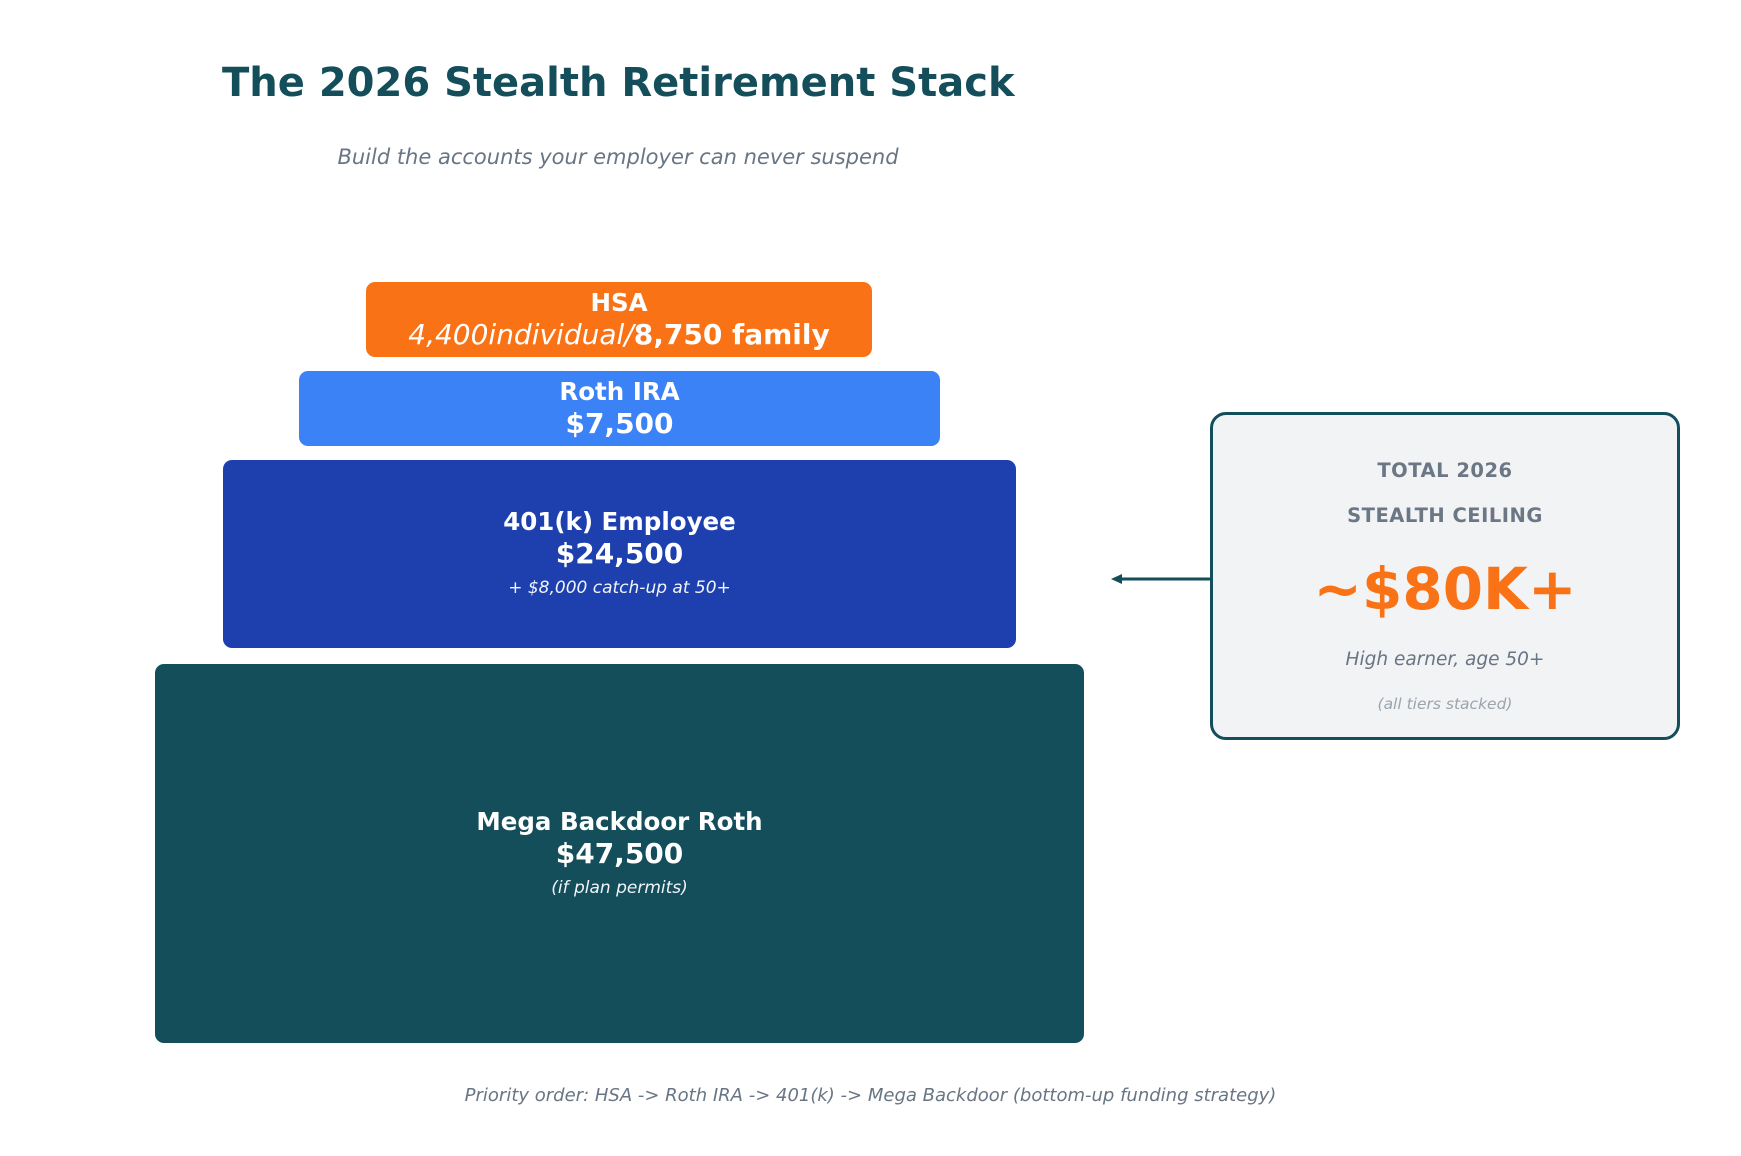 The image size is (1741, 1156). Describe the element at coordinates (619, 423) in the screenshot. I see `tier-roth-ira-amount: $7,500` at that location.